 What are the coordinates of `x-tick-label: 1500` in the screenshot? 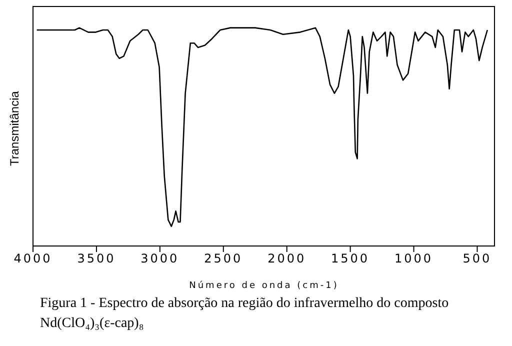 It's located at (350, 259).